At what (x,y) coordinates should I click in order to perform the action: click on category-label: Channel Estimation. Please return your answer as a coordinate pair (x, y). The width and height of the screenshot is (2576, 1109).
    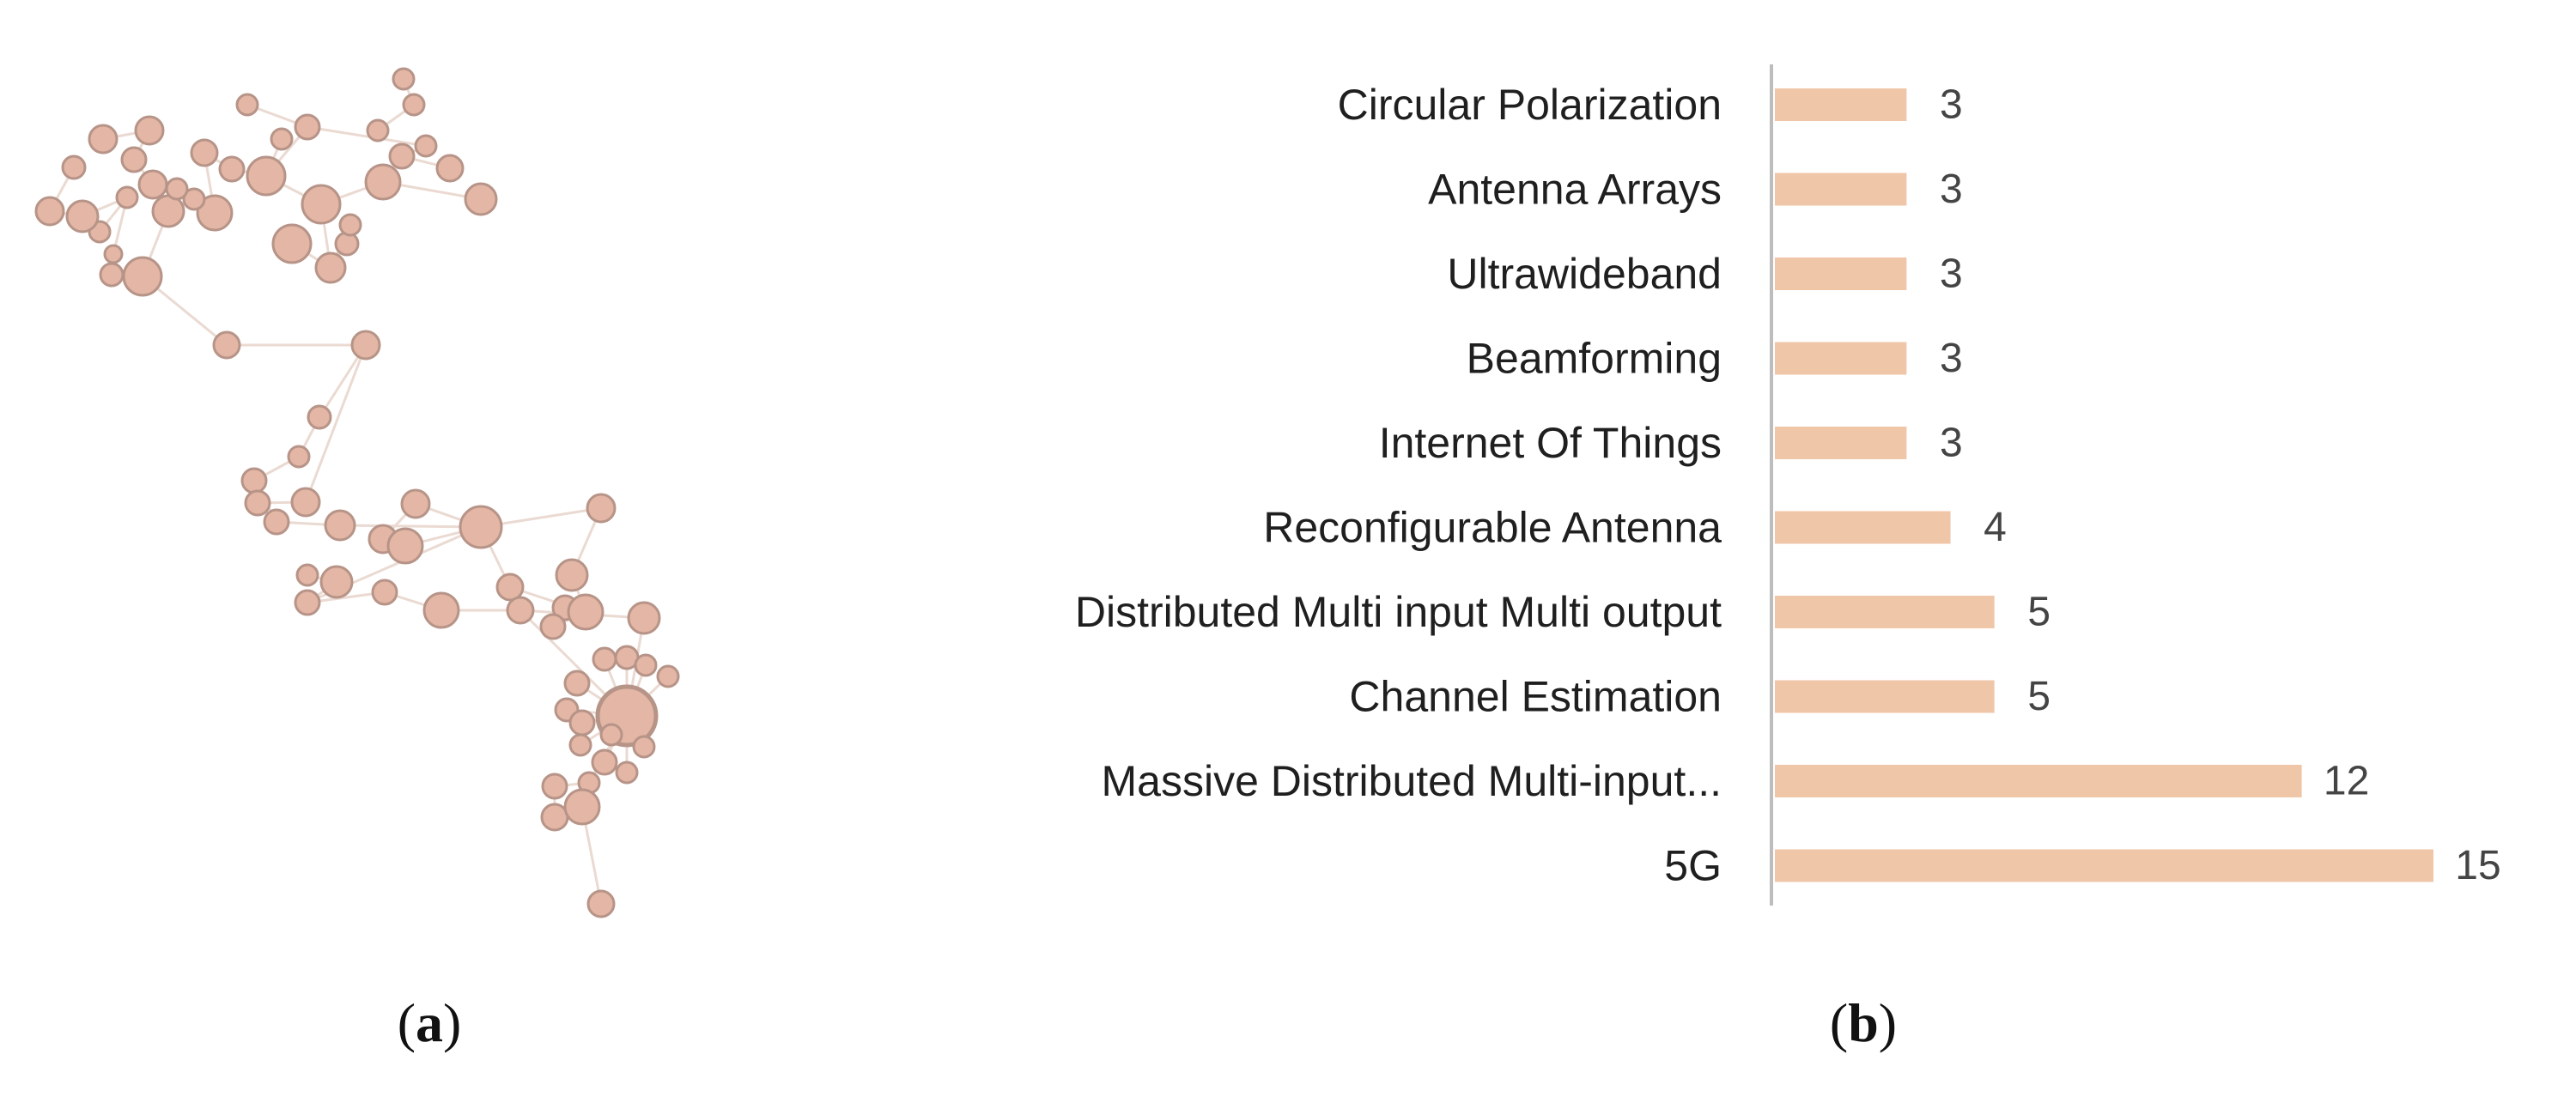
    Looking at the image, I should click on (1535, 697).